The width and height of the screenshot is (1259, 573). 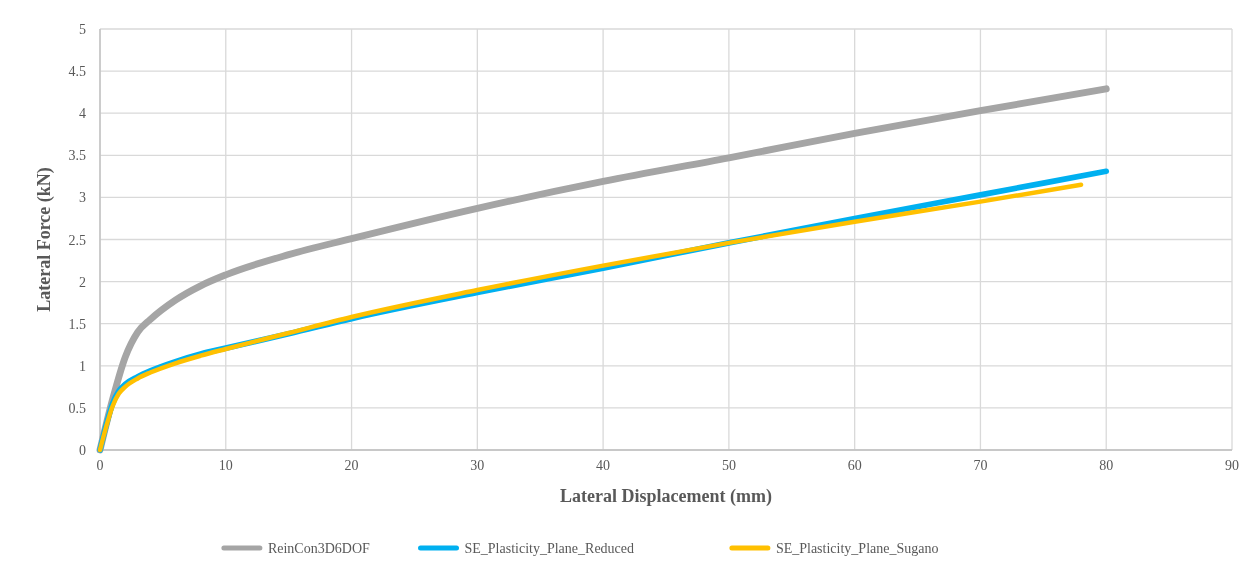 What do you see at coordinates (82, 29) in the screenshot?
I see `y-tick-label: 5` at bounding box center [82, 29].